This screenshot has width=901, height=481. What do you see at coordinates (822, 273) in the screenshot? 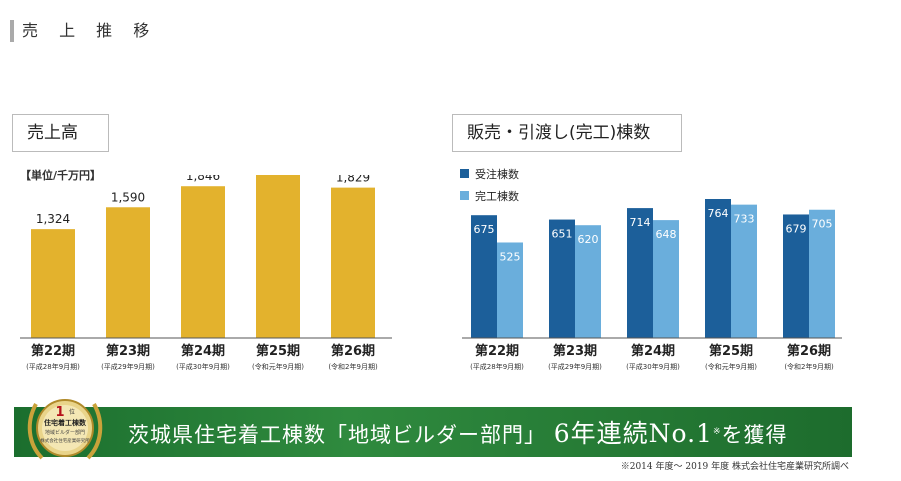
I see `units-bar-完工棟数-第26期` at bounding box center [822, 273].